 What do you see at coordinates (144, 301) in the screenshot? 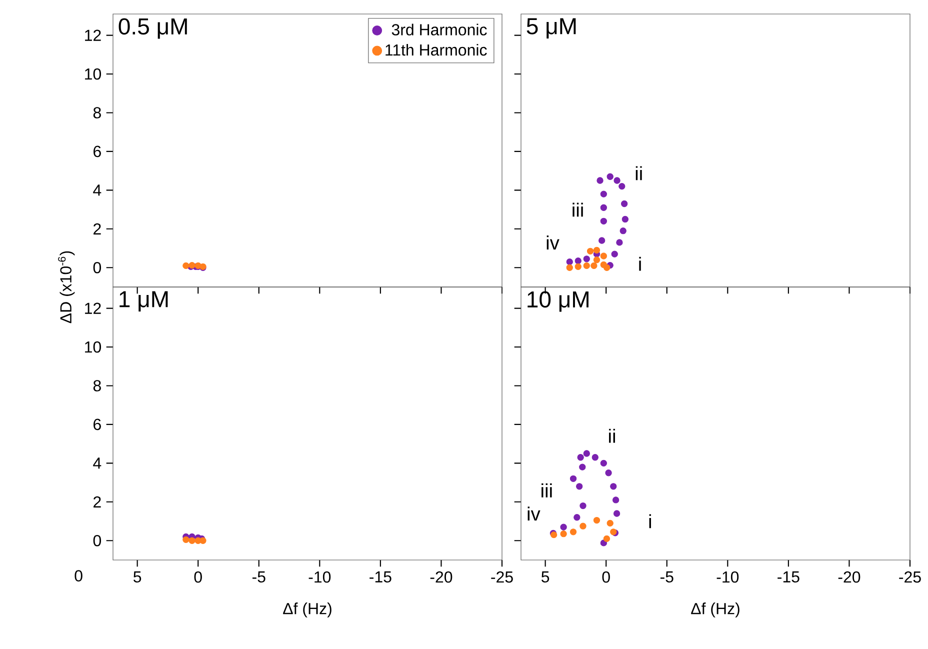
I see `chart-title: 1 μM` at bounding box center [144, 301].